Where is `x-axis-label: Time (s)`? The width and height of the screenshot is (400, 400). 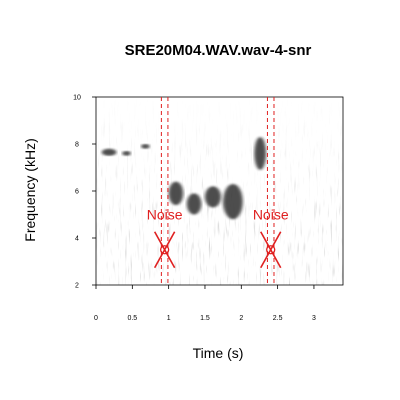 x-axis-label: Time (s) is located at coordinates (218, 353).